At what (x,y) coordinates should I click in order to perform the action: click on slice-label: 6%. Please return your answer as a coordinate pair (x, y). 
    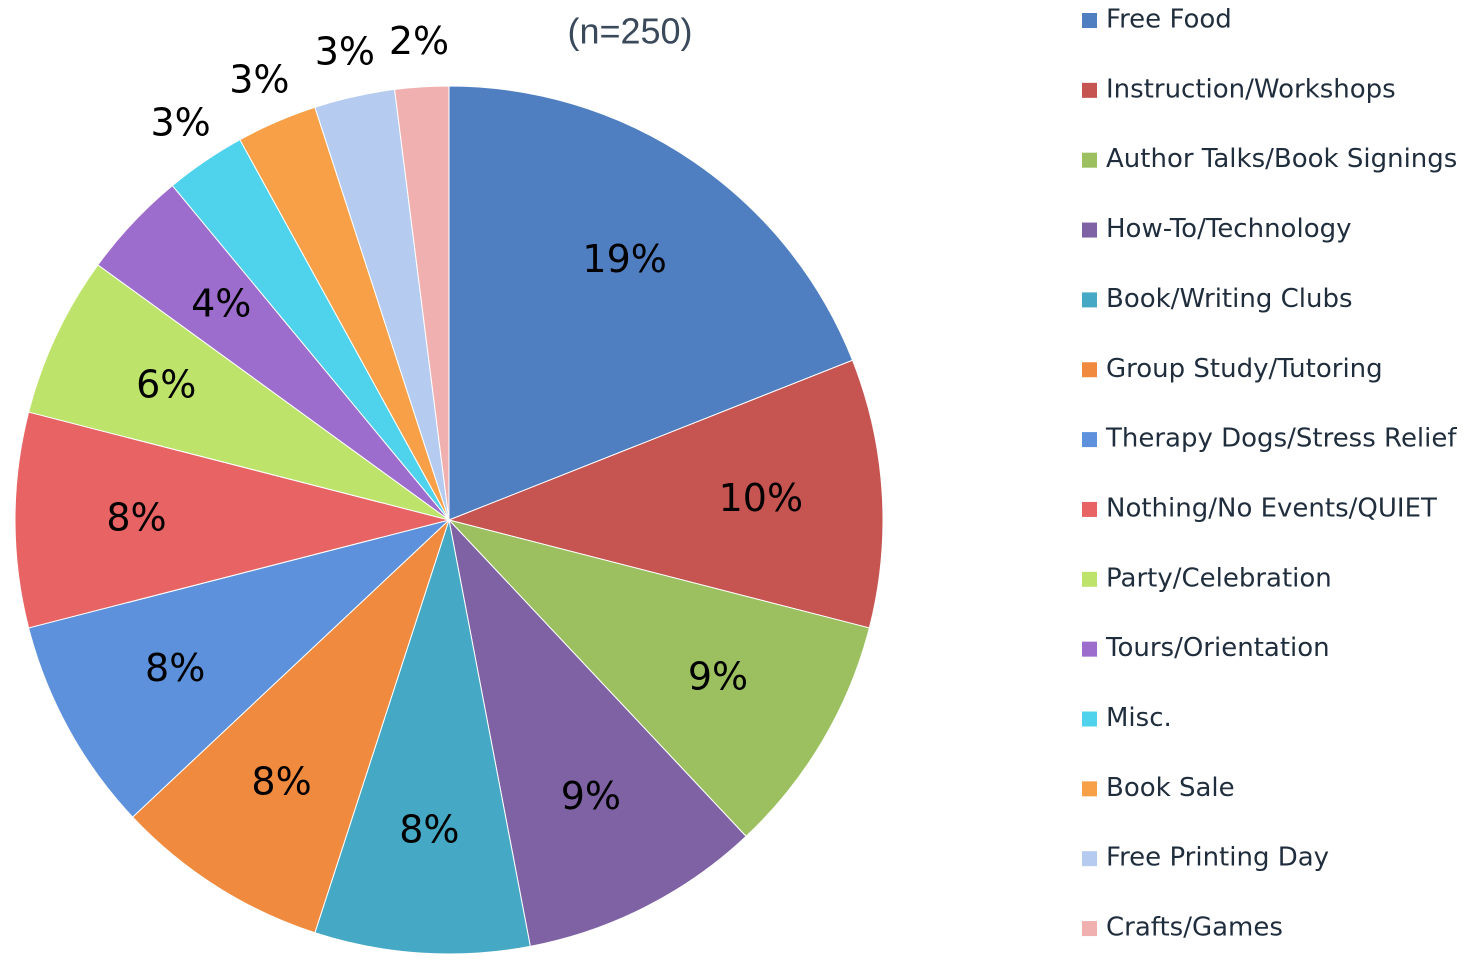
    Looking at the image, I should click on (166, 384).